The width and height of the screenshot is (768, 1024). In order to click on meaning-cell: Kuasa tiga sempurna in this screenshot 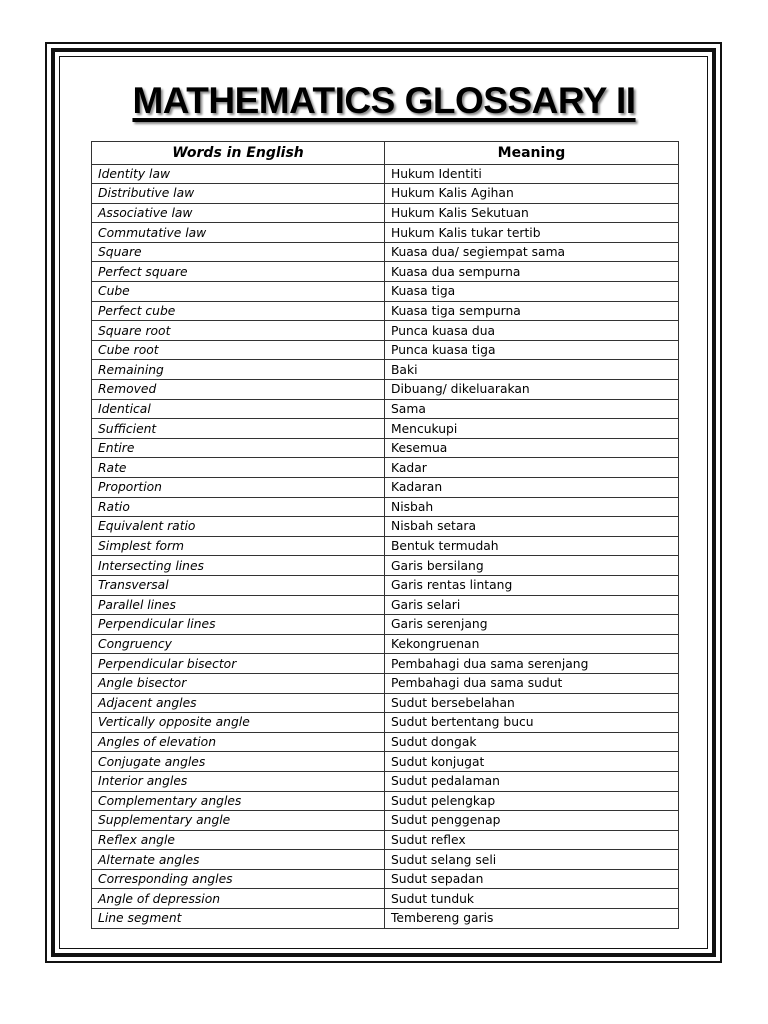, I will do `click(531, 311)`.